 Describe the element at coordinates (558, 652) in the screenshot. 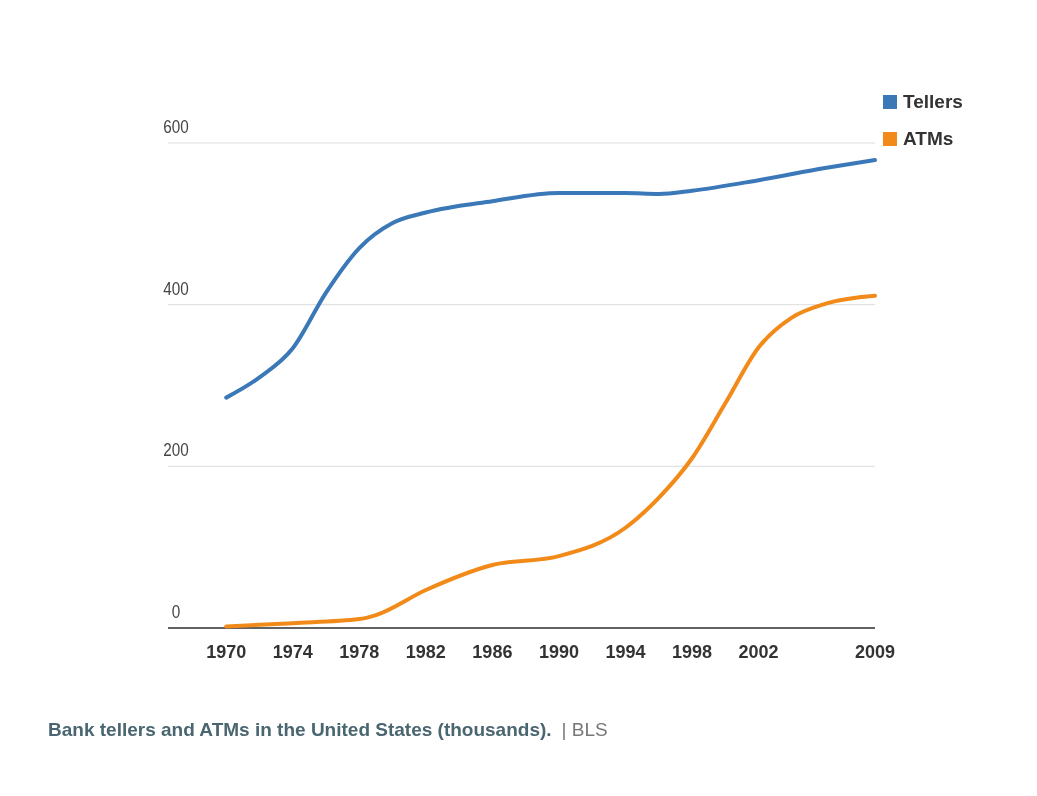

I see `x-tick-label: 1990` at that location.